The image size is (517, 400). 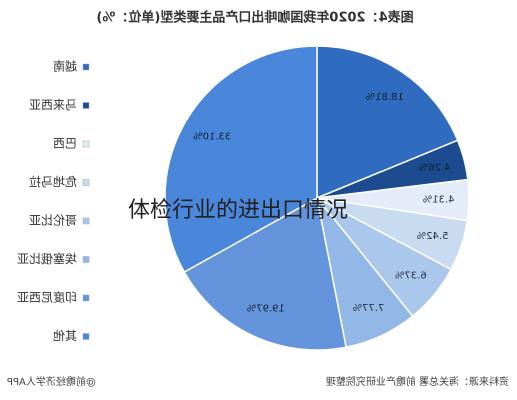 I want to click on legend-label: 哥伦比亚, so click(x=53, y=220).